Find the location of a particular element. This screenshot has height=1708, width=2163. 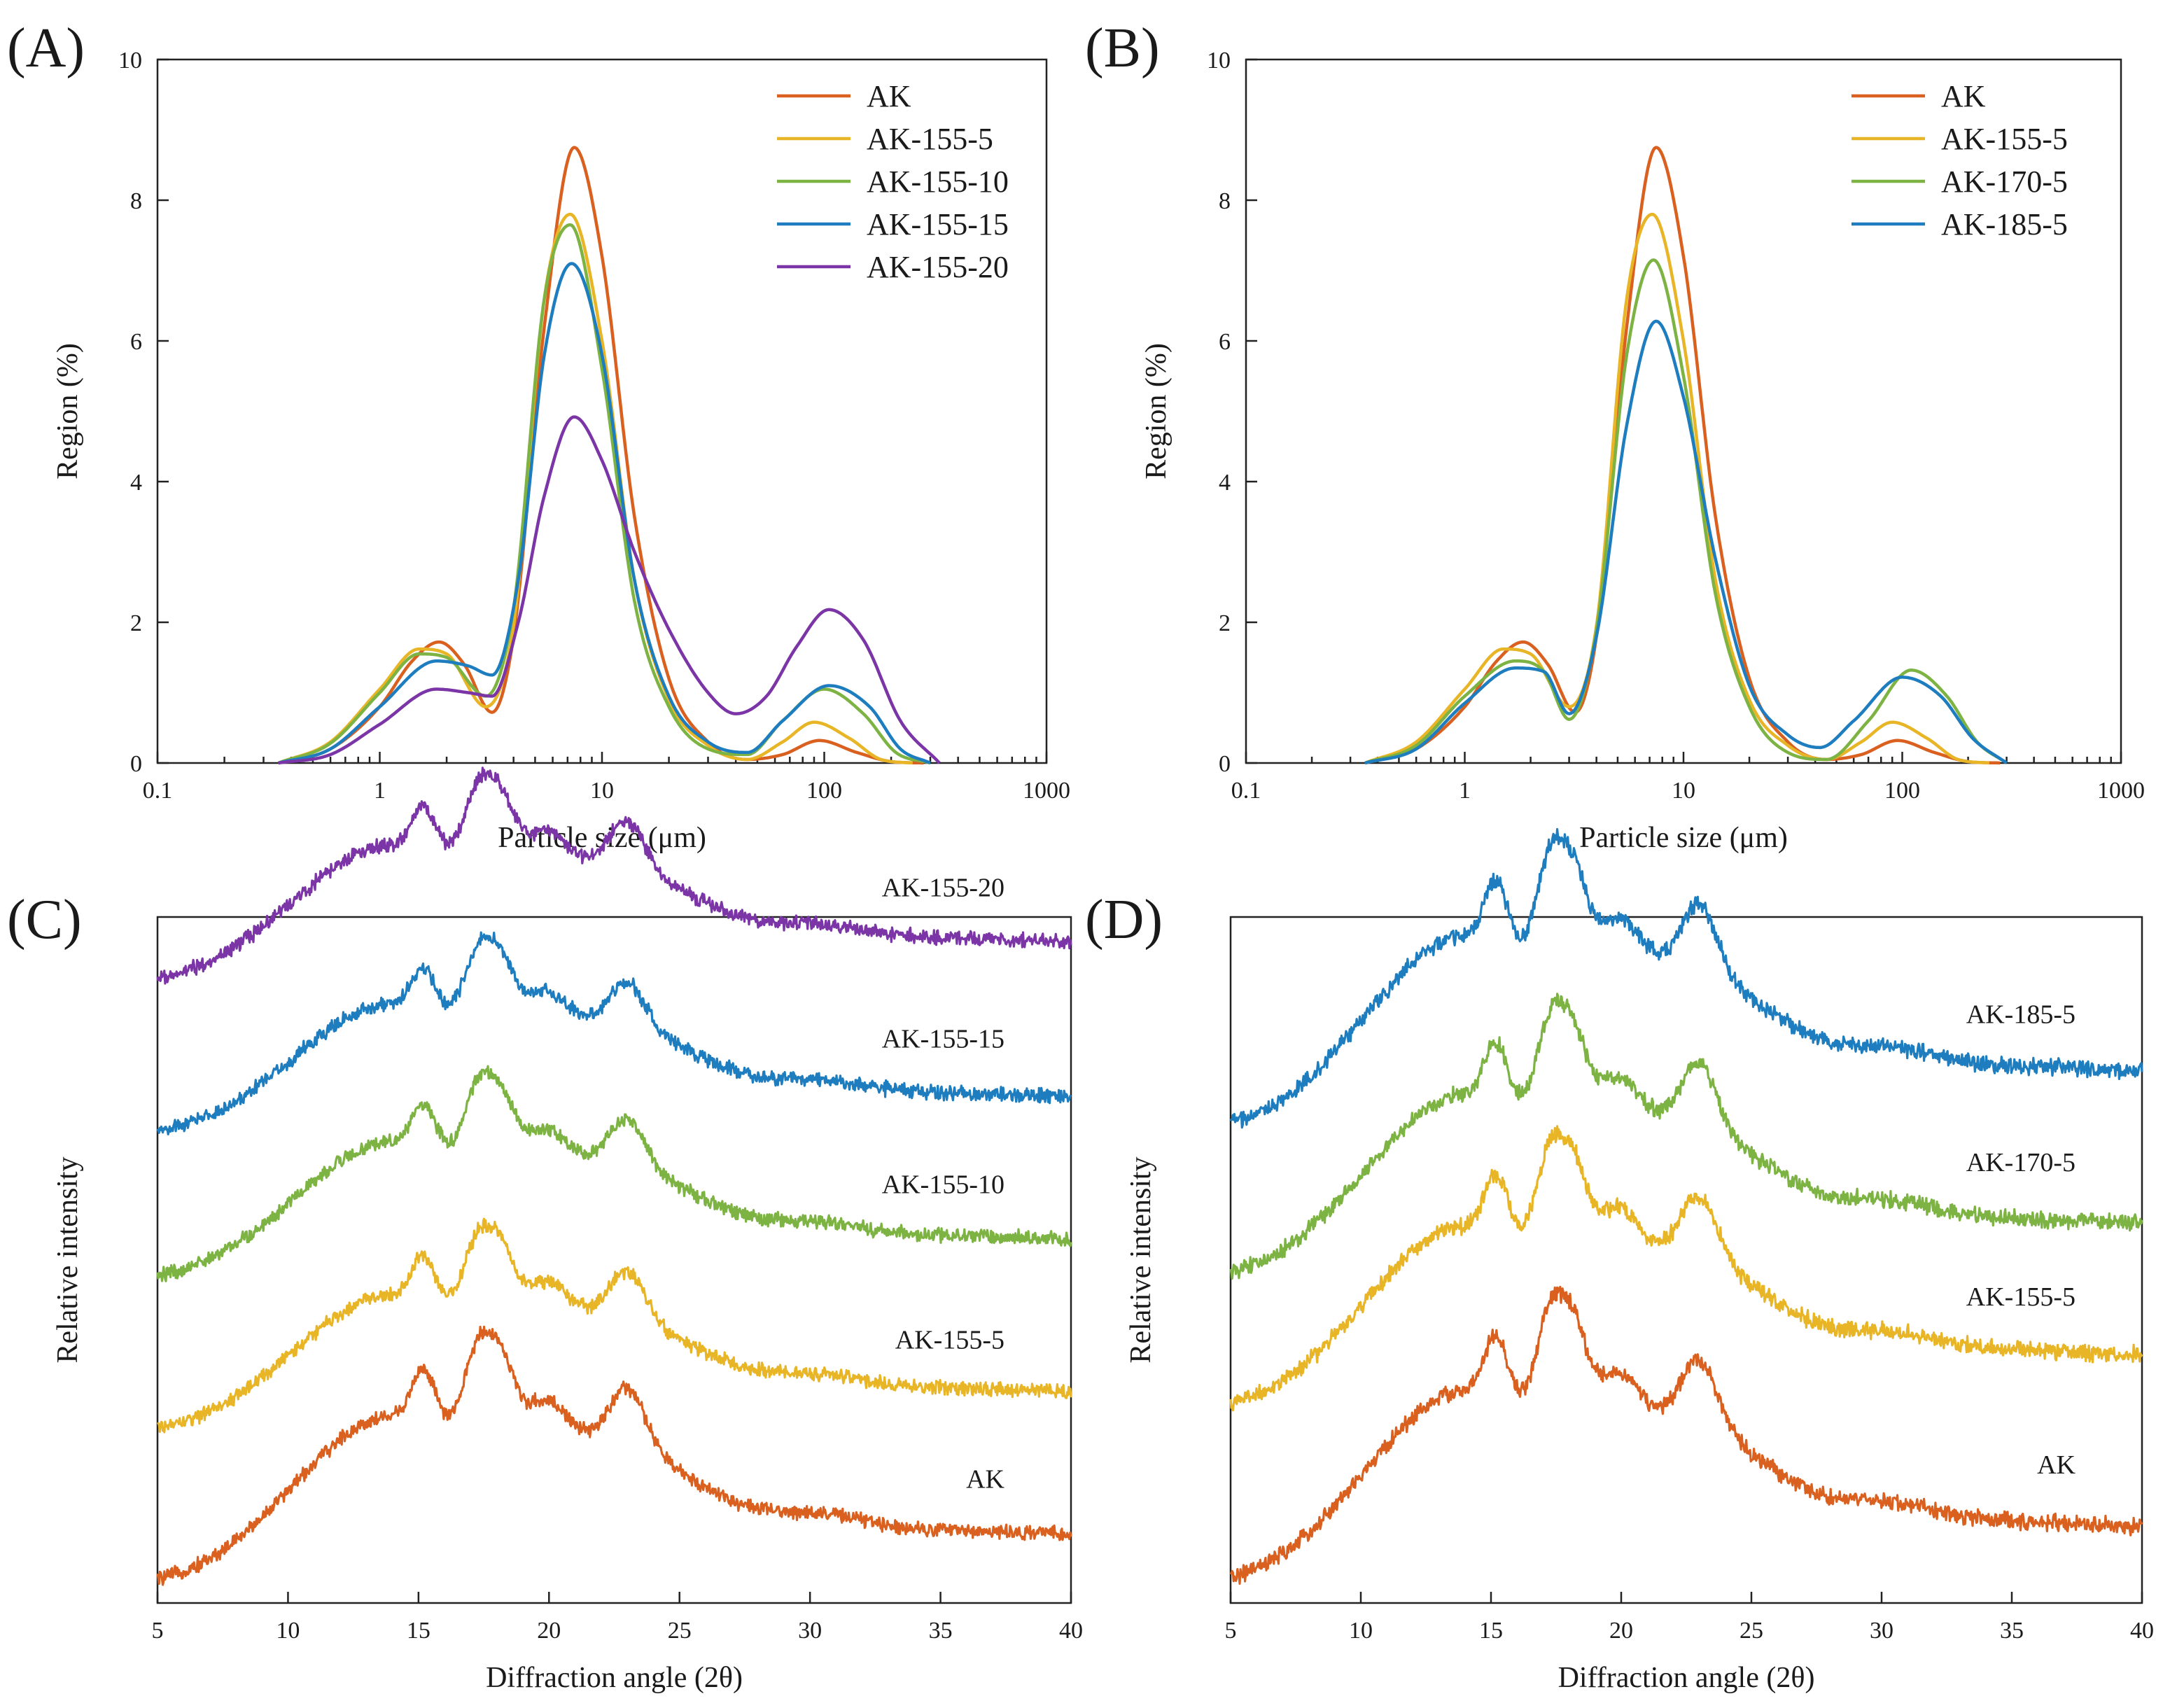

-d-xrd-trace-ak-170-5 is located at coordinates (1686, 1136).